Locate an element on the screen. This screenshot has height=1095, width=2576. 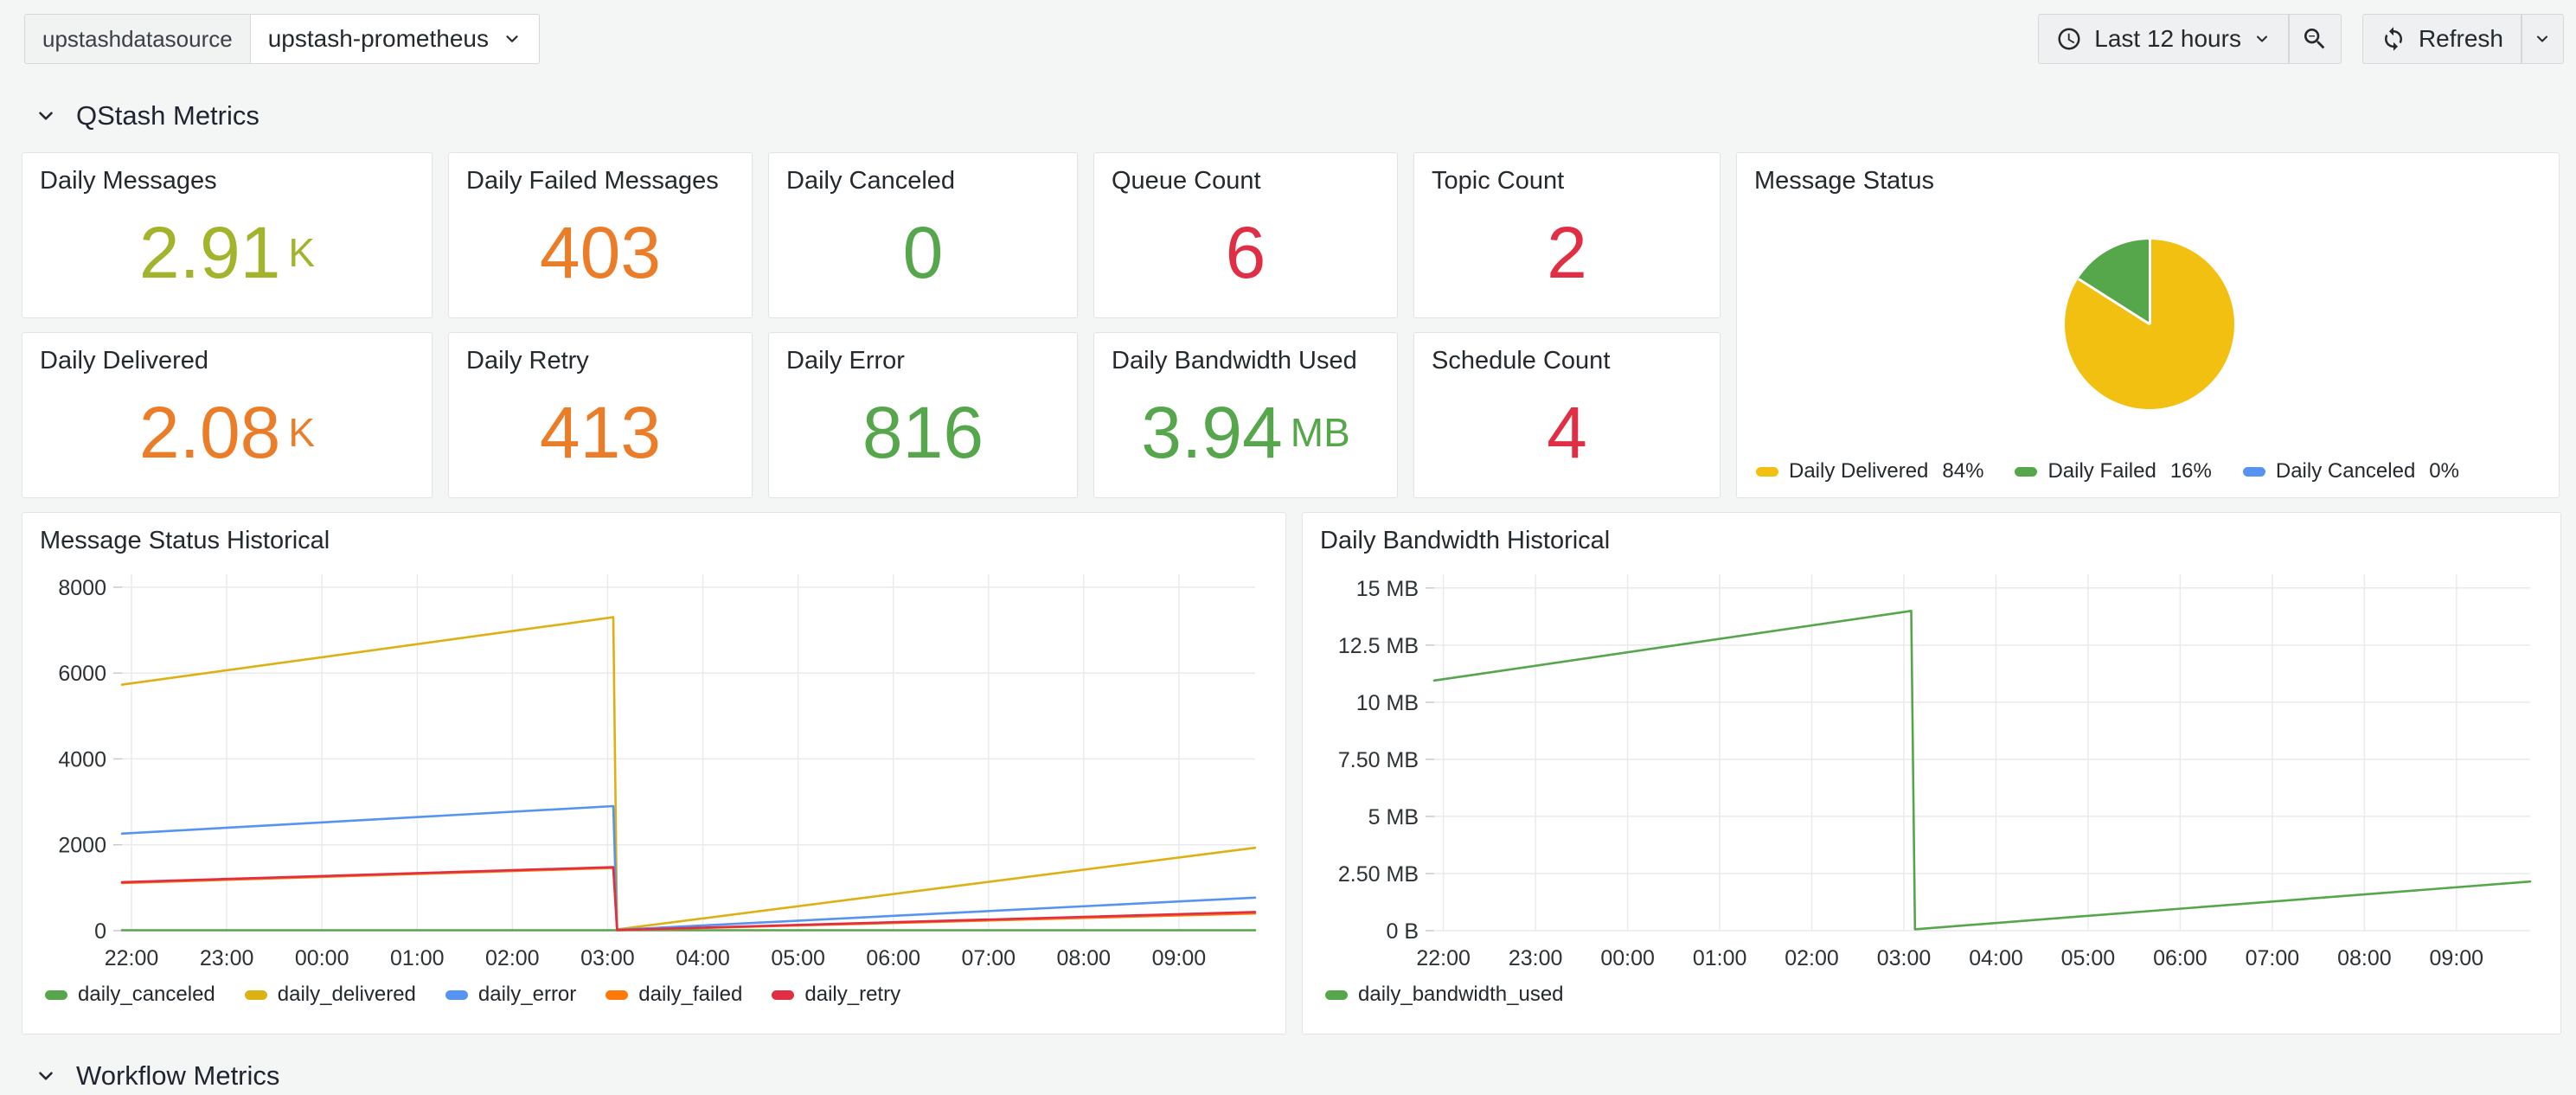
stat-value: 3.94 MB is located at coordinates (1245, 432).